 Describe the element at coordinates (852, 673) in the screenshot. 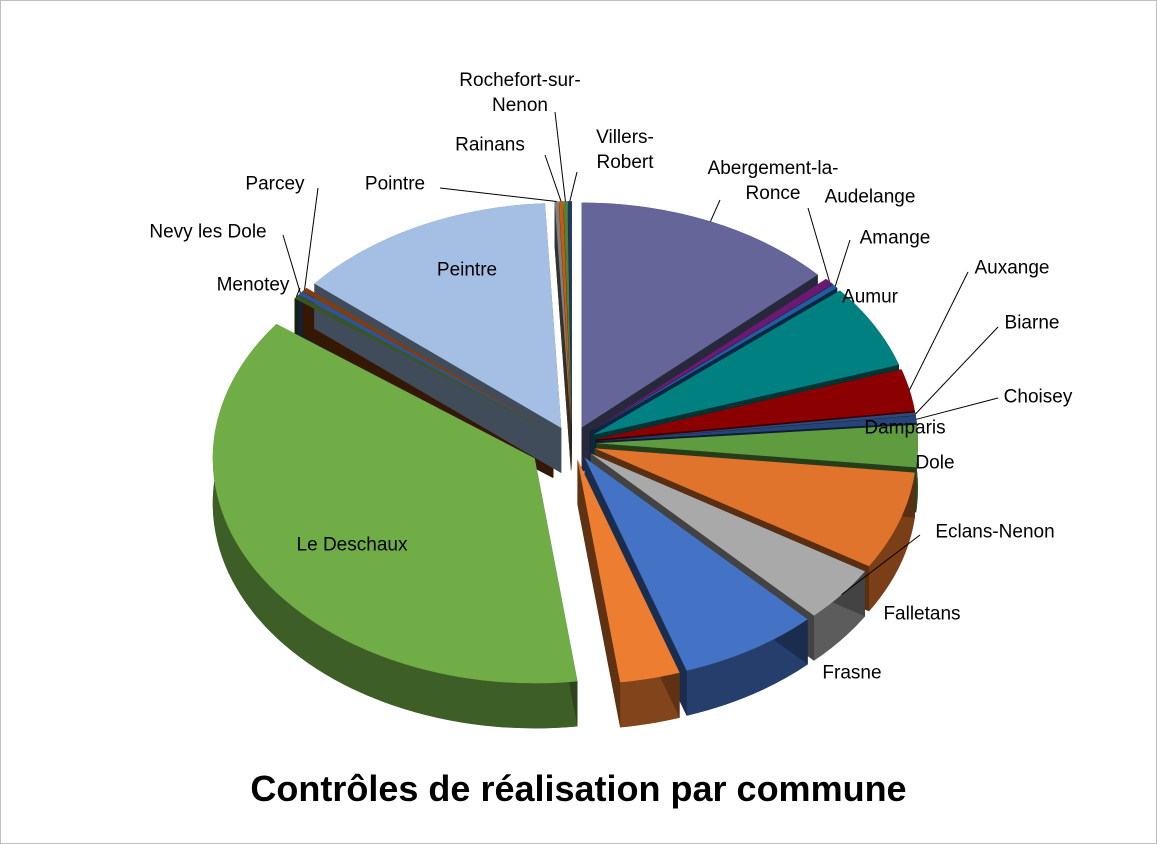

I see `slice-label: Frasne` at that location.